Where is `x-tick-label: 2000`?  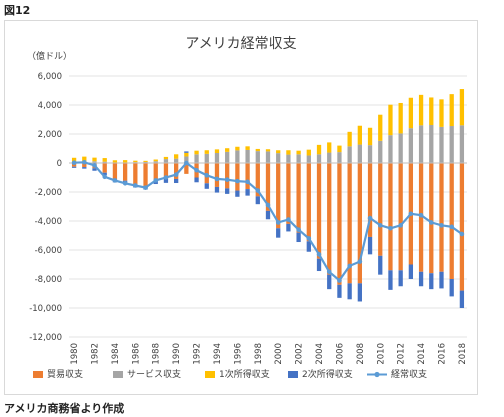 x-tick-label: 2000 is located at coordinates (279, 354).